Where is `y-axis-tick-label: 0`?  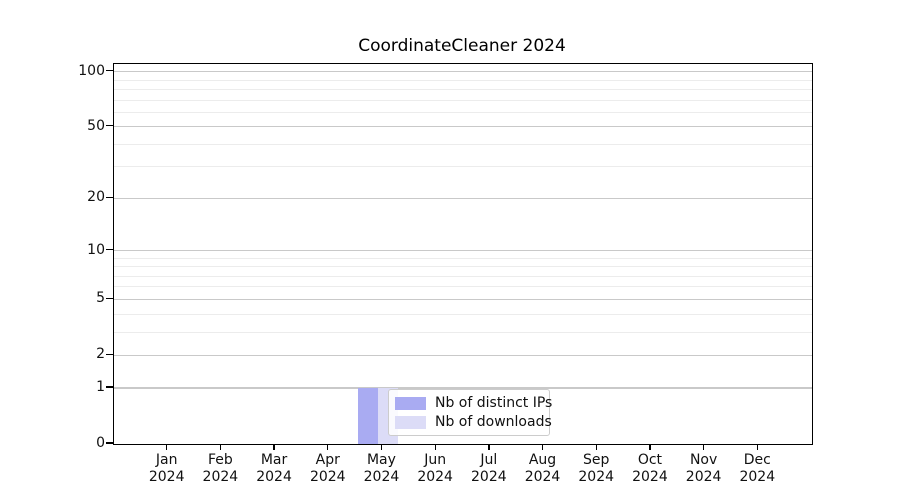 y-axis-tick-label: 0 is located at coordinates (100, 443).